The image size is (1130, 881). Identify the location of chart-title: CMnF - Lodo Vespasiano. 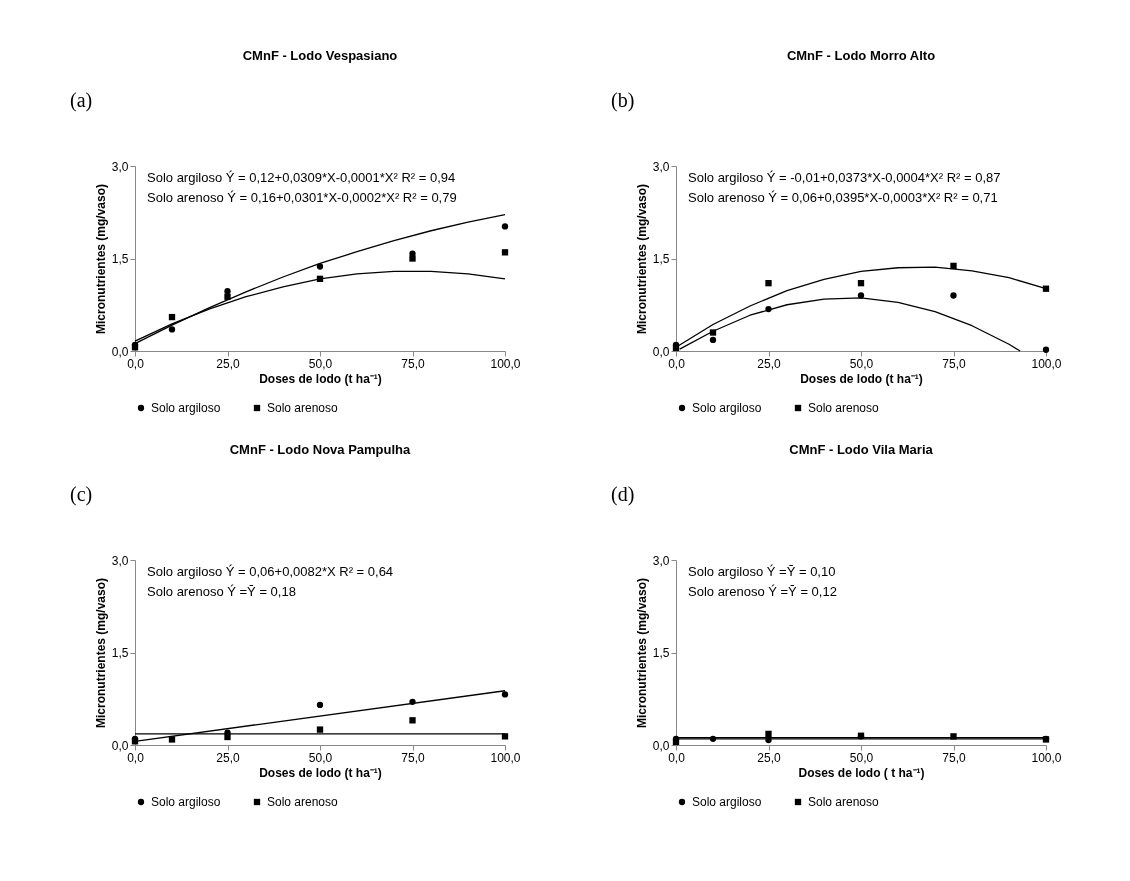
(320, 55).